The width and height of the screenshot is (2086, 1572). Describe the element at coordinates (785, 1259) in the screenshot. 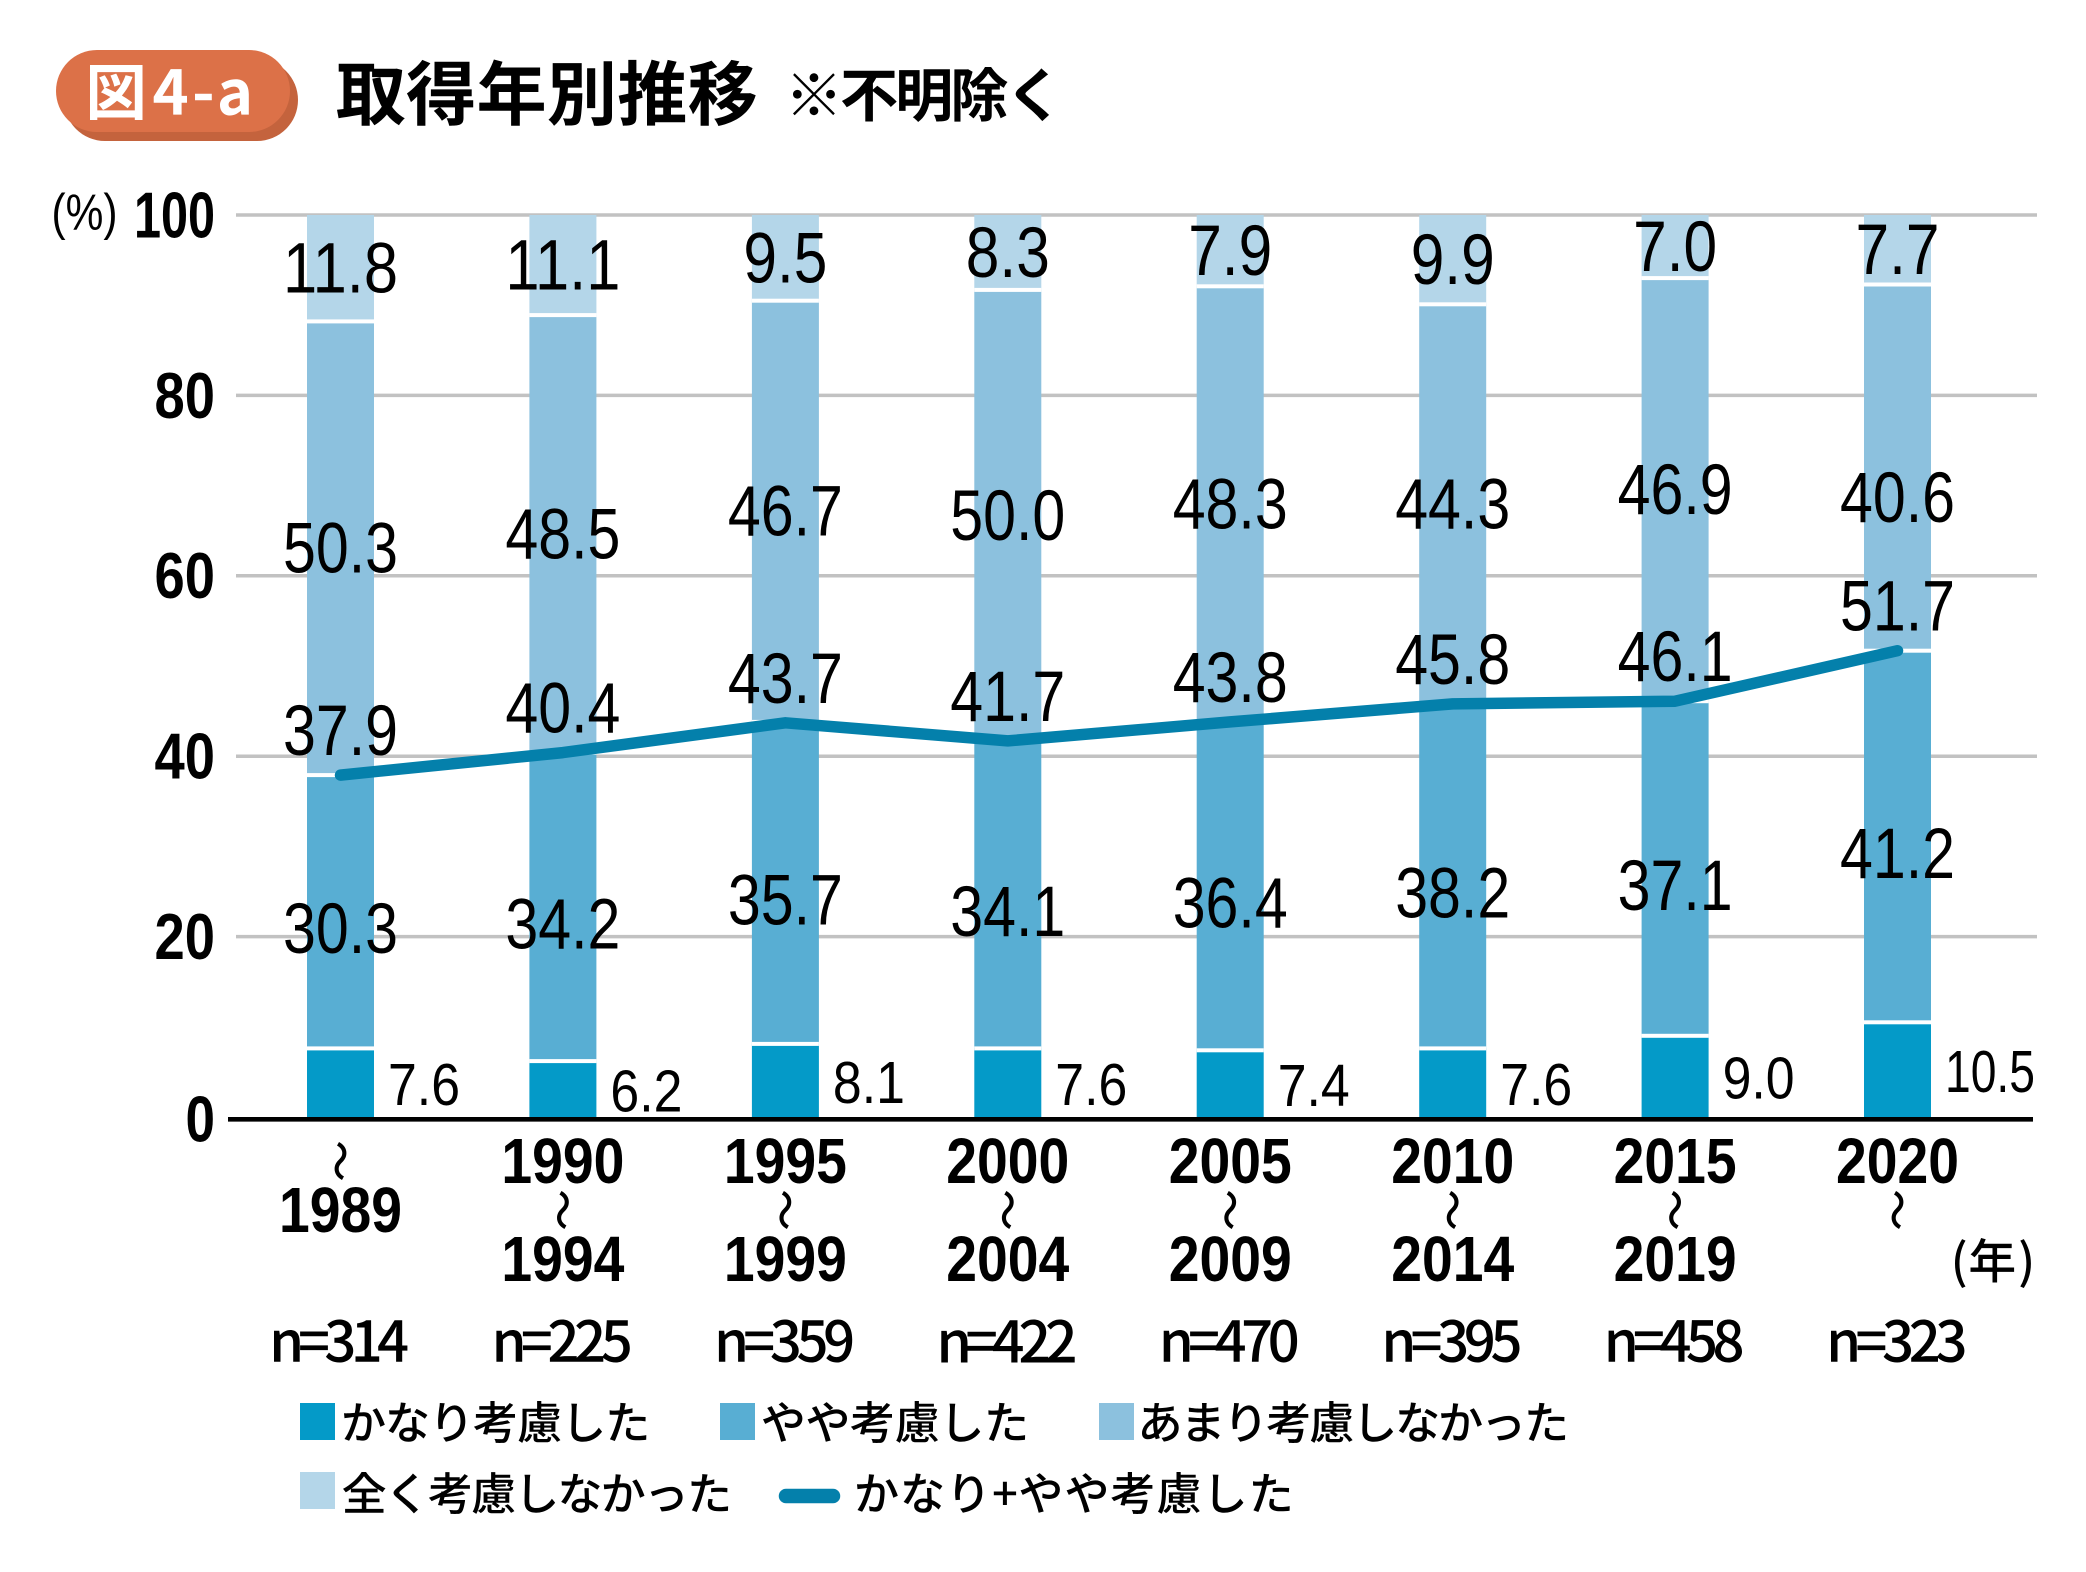

I see `svg-text: 1999` at that location.